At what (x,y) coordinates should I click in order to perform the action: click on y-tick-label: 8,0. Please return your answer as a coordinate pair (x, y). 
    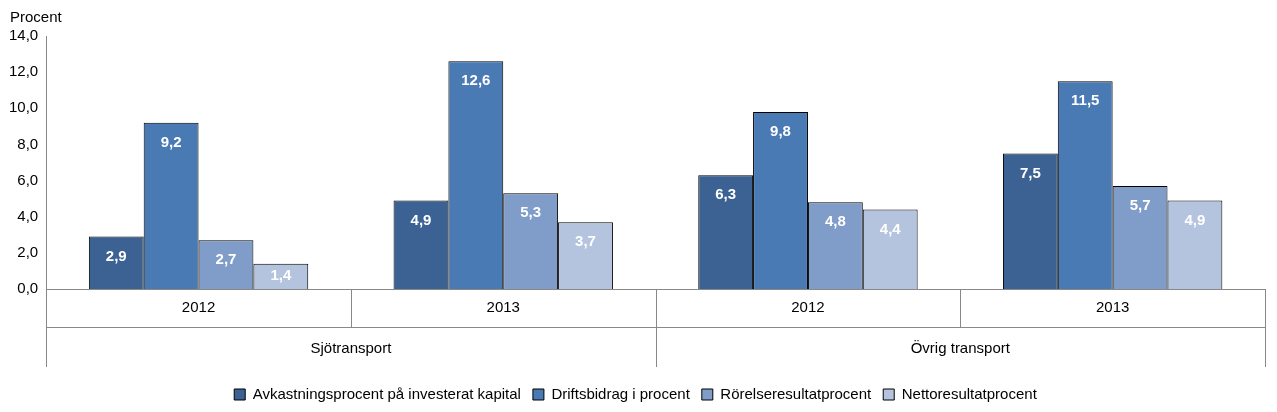
    Looking at the image, I should click on (28, 143).